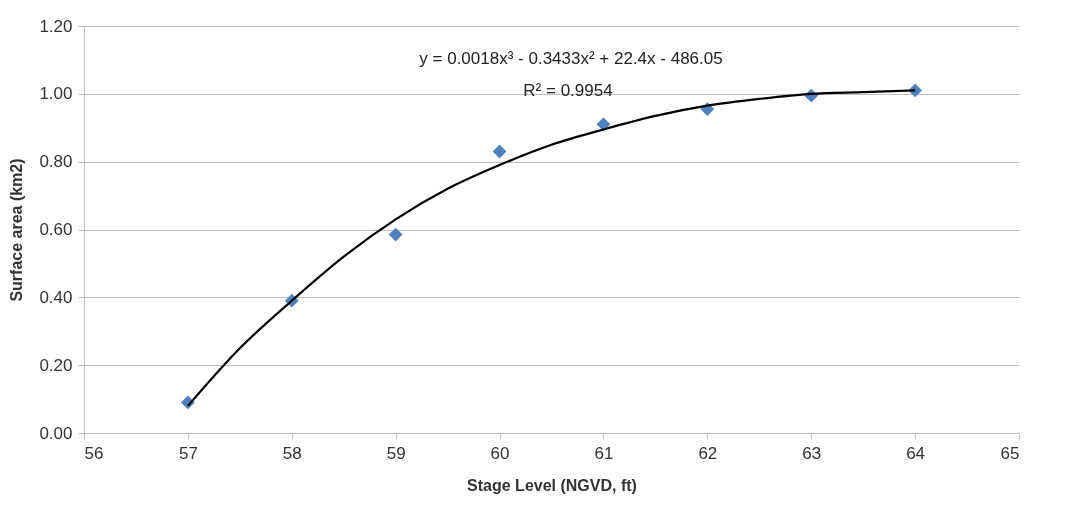 The width and height of the screenshot is (1067, 518). I want to click on x-tick-label: 59, so click(396, 453).